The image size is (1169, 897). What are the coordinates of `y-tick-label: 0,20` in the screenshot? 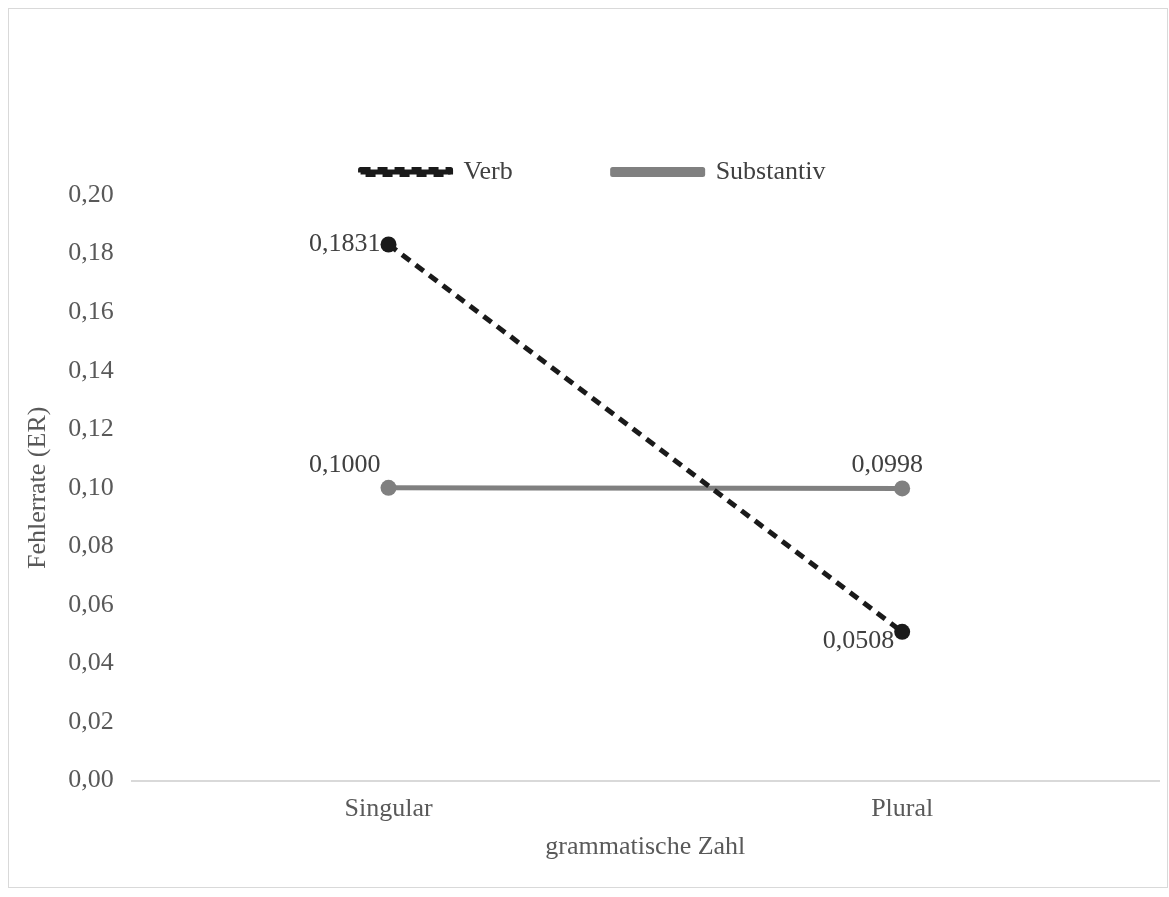 It's located at (91, 193).